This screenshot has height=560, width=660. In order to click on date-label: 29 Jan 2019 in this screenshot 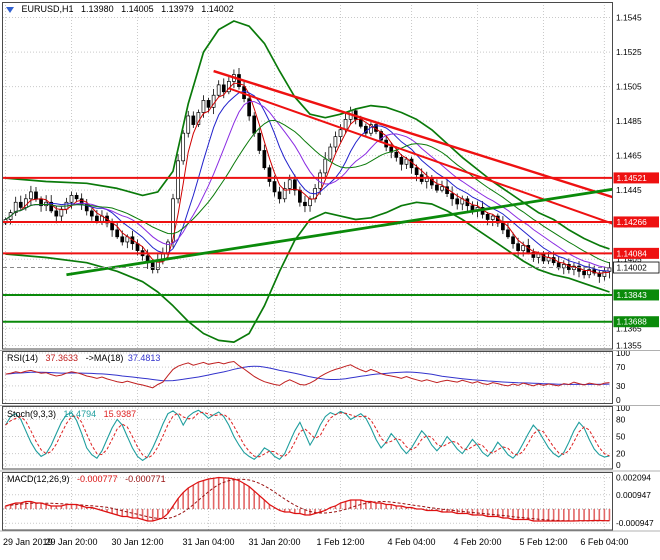, I will do `click(28, 542)`.